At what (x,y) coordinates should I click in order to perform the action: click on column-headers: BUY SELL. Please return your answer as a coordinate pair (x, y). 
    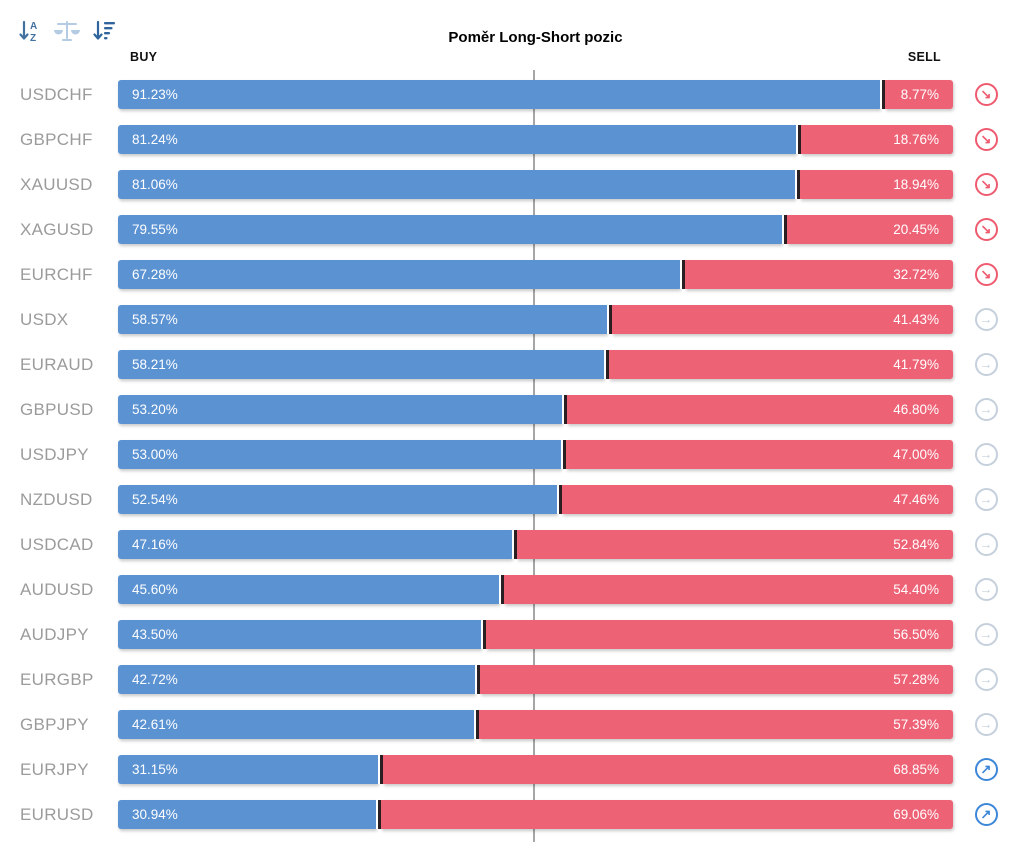
    Looking at the image, I should click on (535, 57).